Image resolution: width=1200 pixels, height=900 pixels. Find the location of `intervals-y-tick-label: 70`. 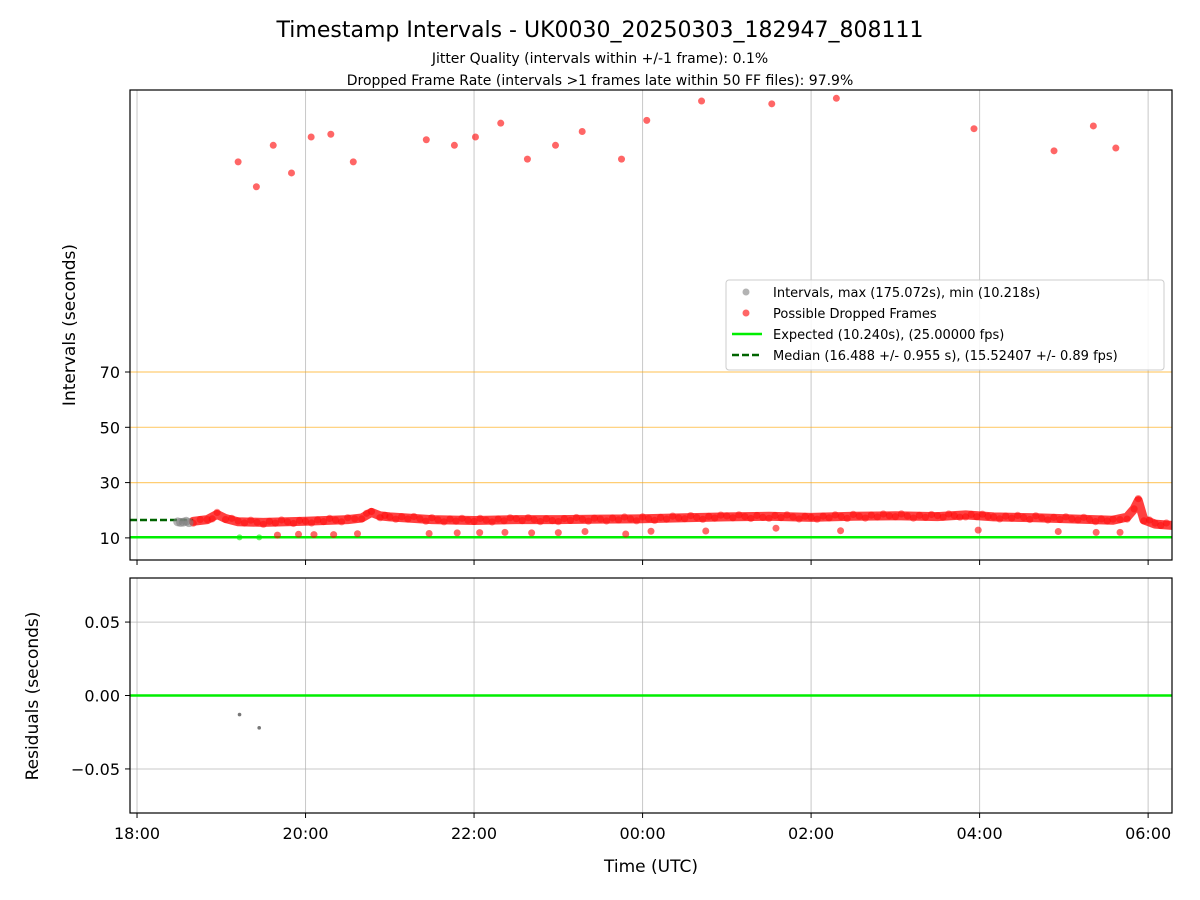

intervals-y-tick-label: 70 is located at coordinates (110, 372).